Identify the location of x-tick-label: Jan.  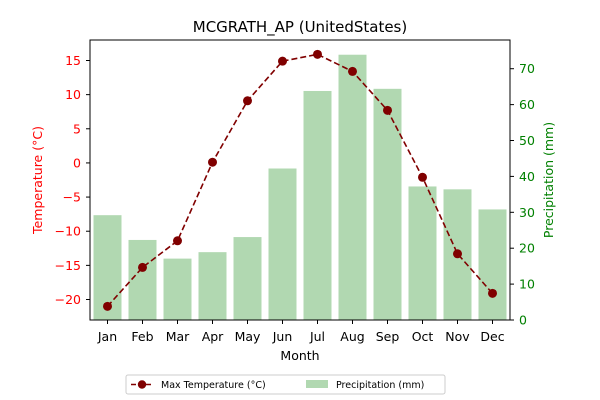
(107, 336).